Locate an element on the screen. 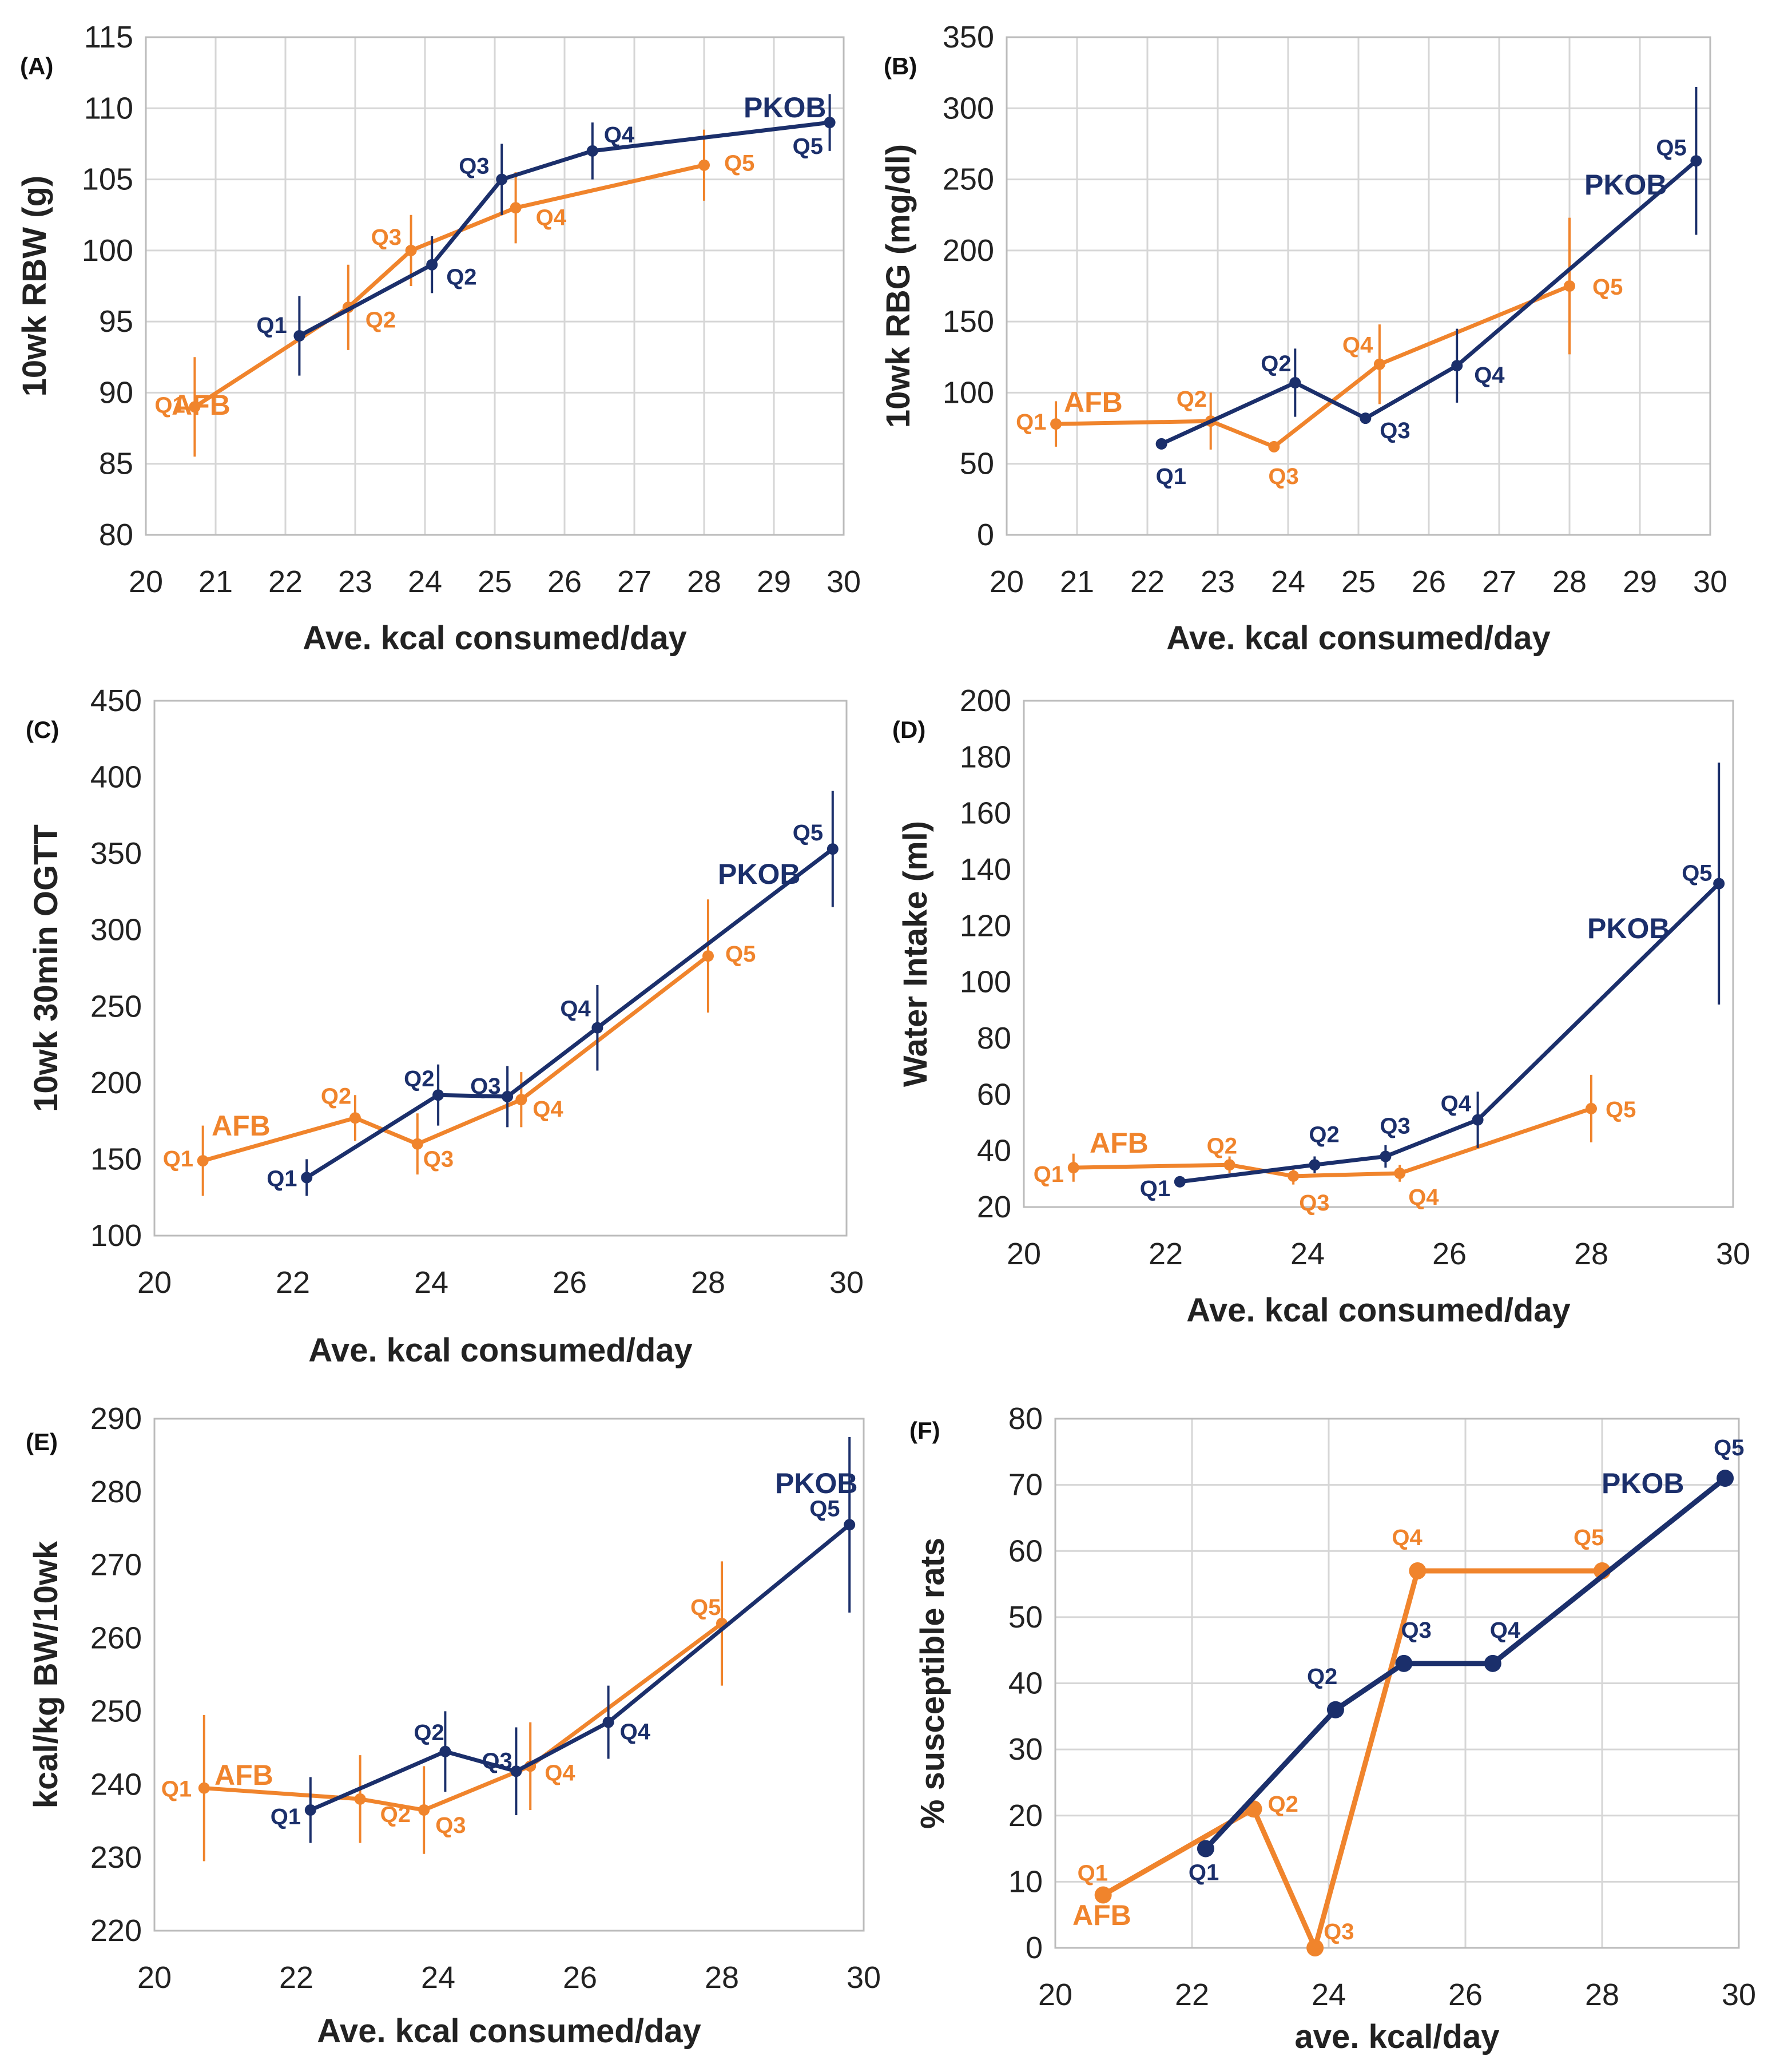 The image size is (1780, 2072). y-tick-label: 40 is located at coordinates (1026, 1683).